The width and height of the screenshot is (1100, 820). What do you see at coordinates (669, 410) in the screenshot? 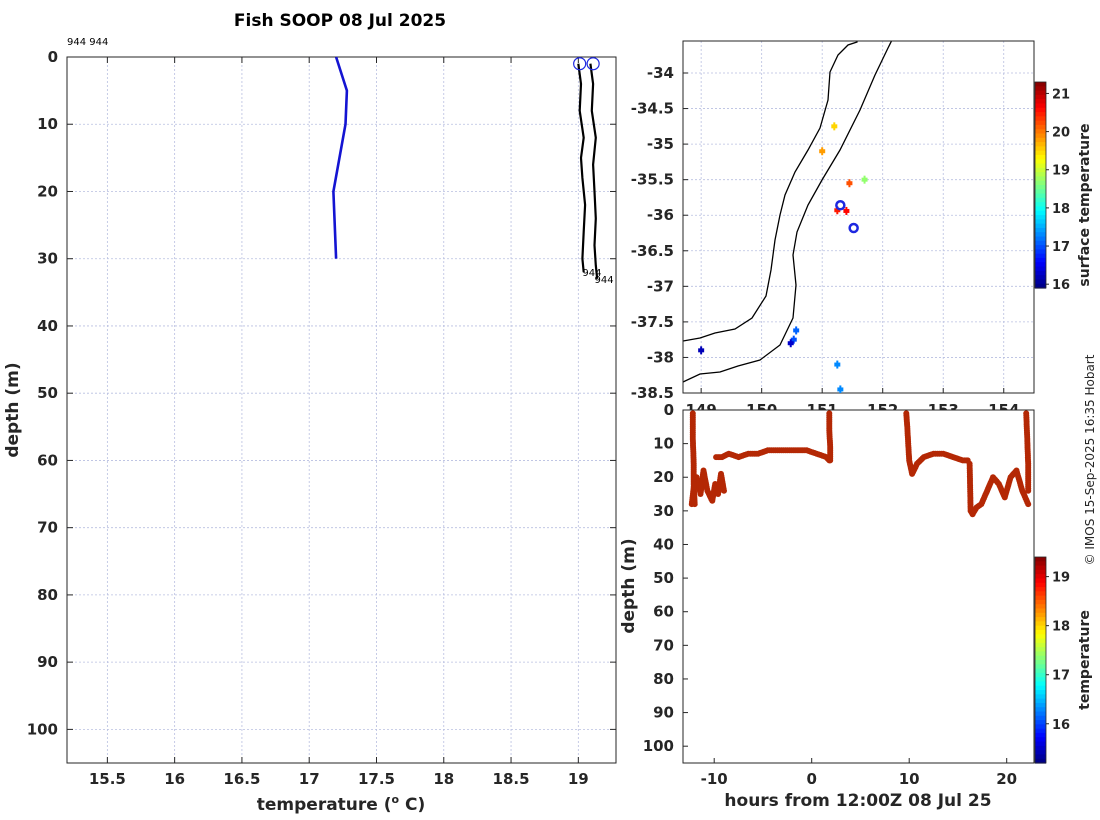
I see `timeseries-y-tick-label: 0` at bounding box center [669, 410].